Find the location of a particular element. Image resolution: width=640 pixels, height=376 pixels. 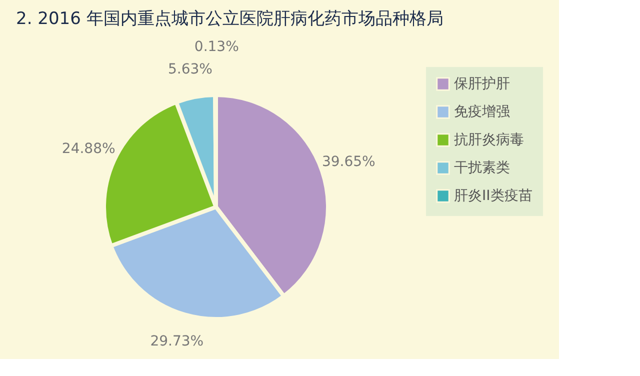

legend-label: 保肝护肝 is located at coordinates (482, 84).